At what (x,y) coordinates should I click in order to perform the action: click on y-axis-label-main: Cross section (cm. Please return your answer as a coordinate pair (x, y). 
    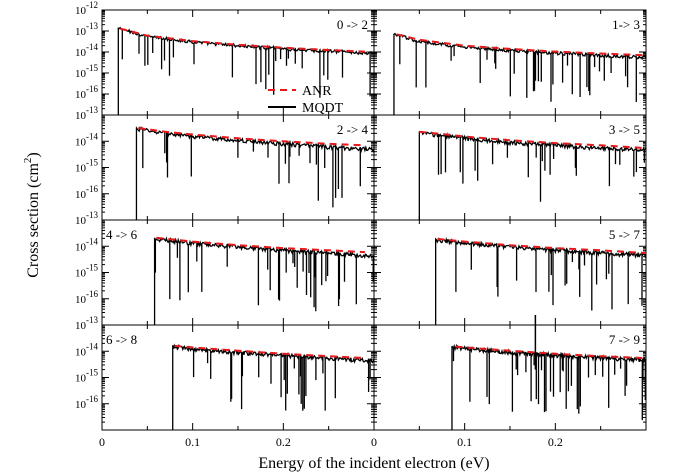
    Looking at the image, I should click on (33, 220).